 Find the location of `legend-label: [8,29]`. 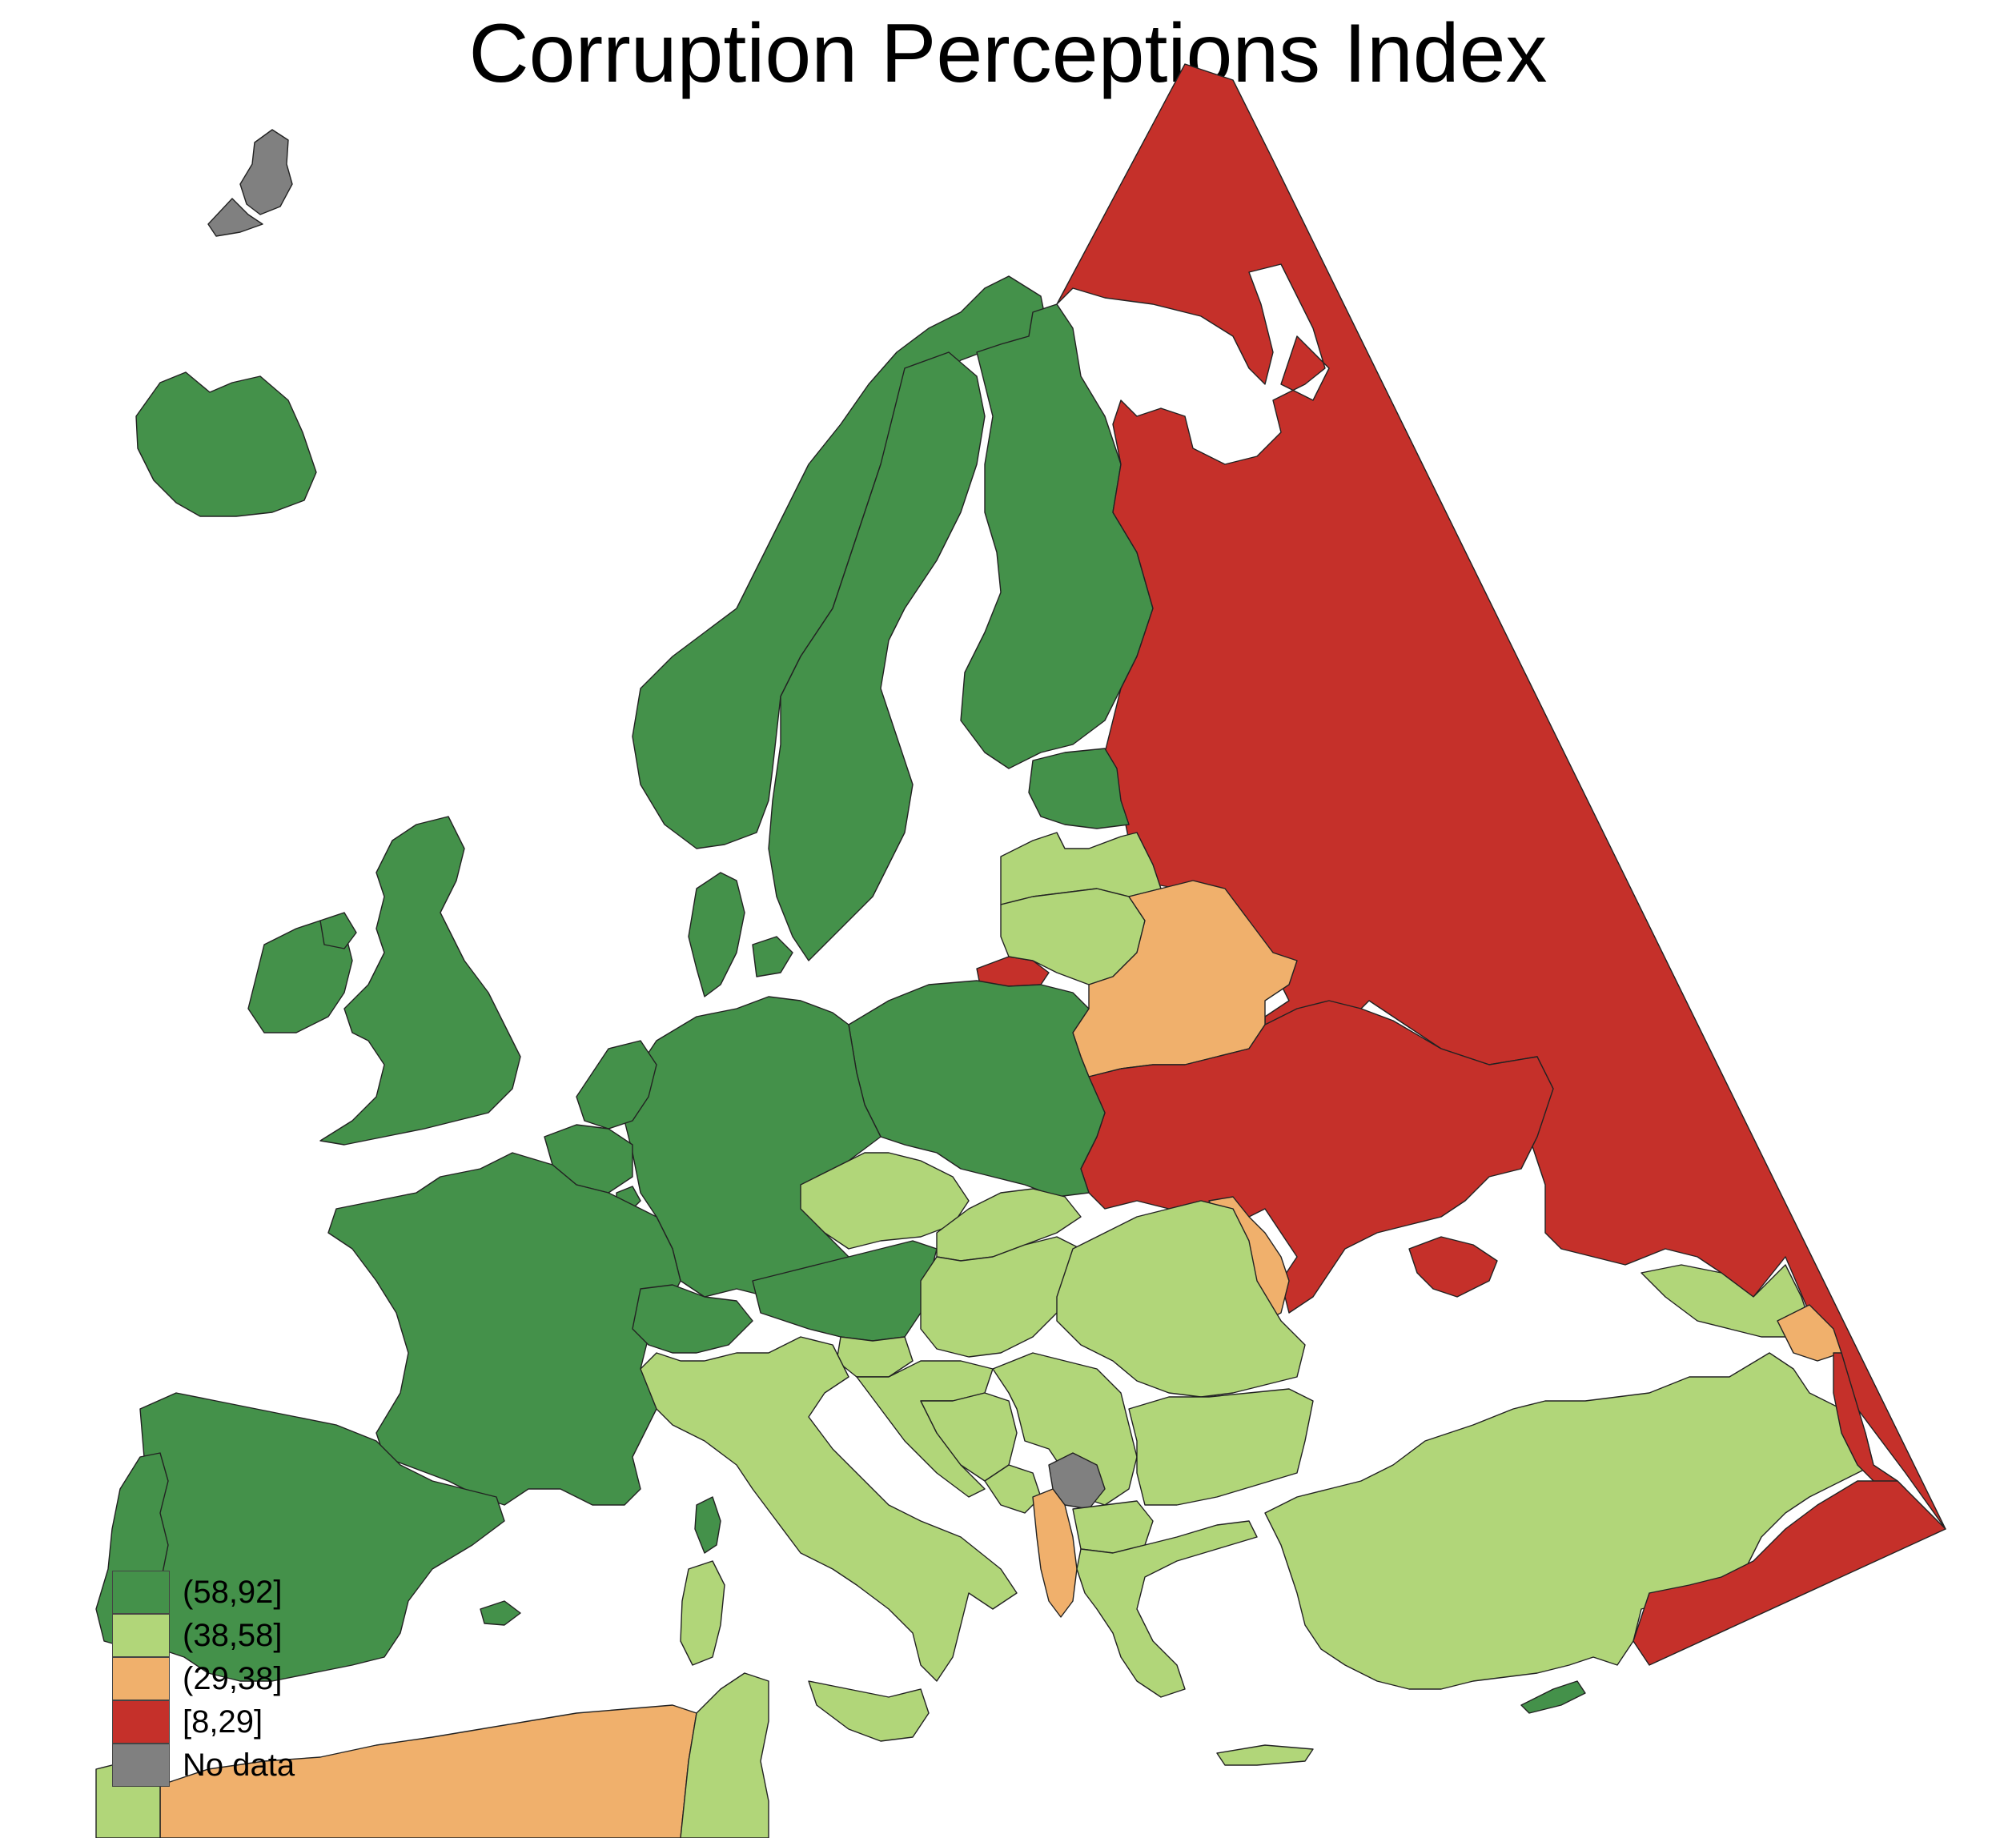

legend-label: [8,29] is located at coordinates (223, 1722).